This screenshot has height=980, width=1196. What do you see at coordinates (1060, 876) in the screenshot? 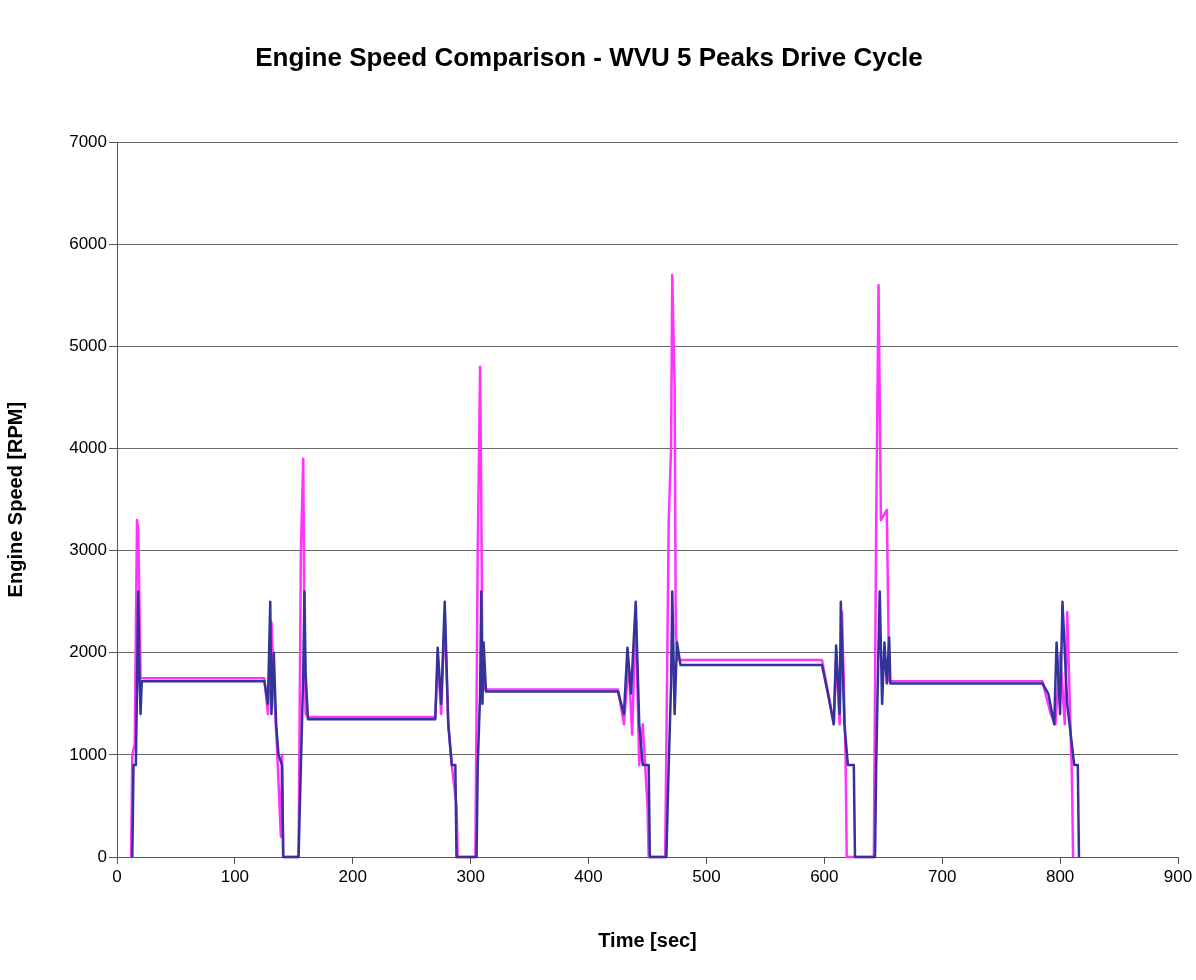
I see `x-tick-label: 800` at bounding box center [1060, 876].